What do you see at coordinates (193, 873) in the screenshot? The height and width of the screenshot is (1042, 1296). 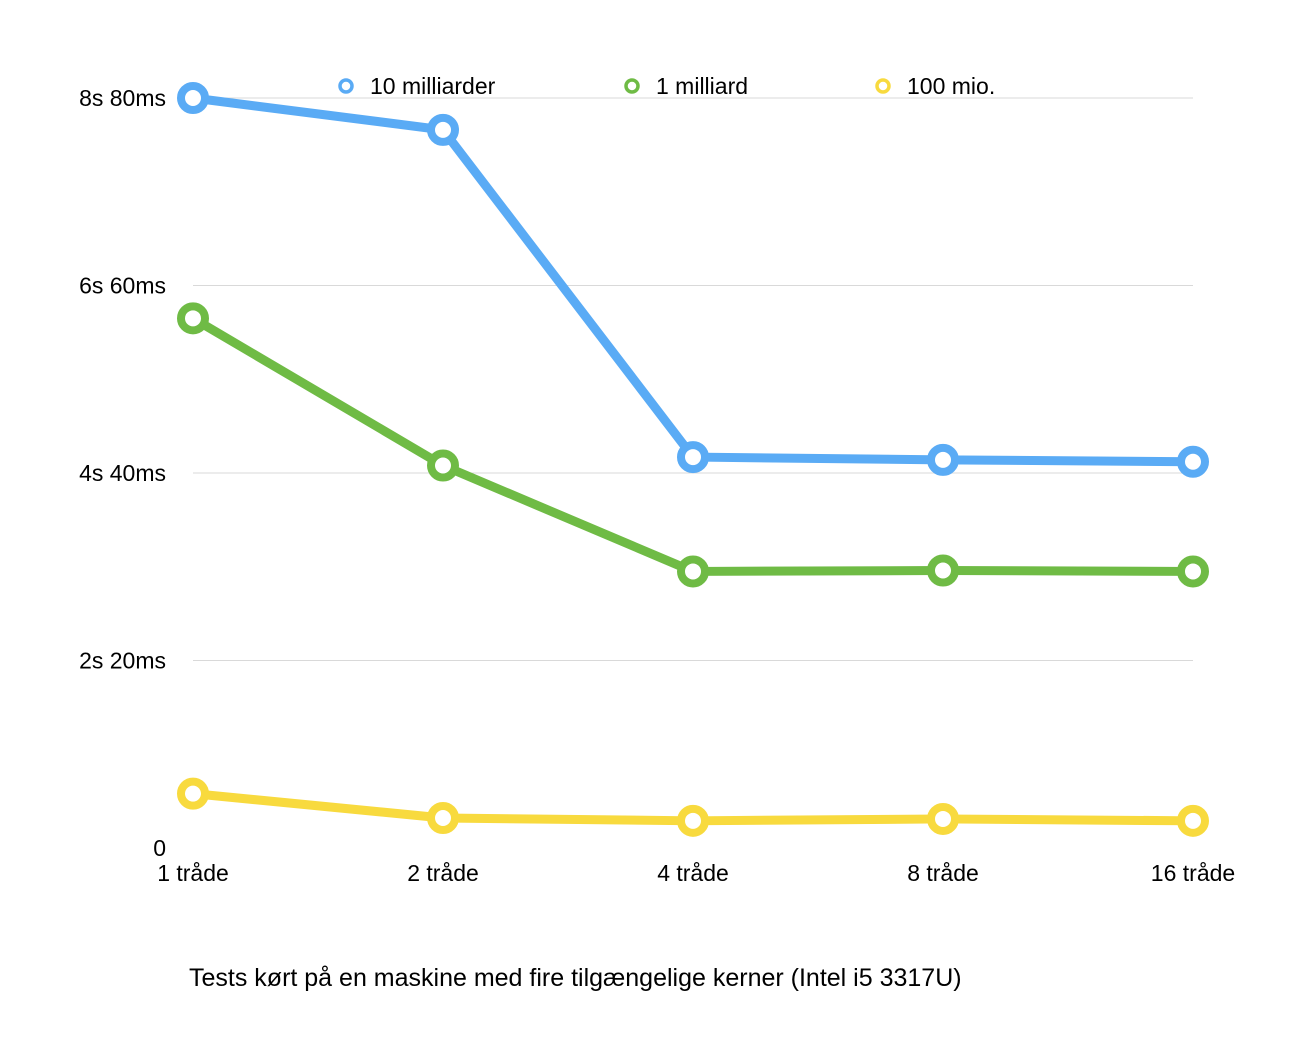 I see `x-tick-label: 1 tråde` at bounding box center [193, 873].